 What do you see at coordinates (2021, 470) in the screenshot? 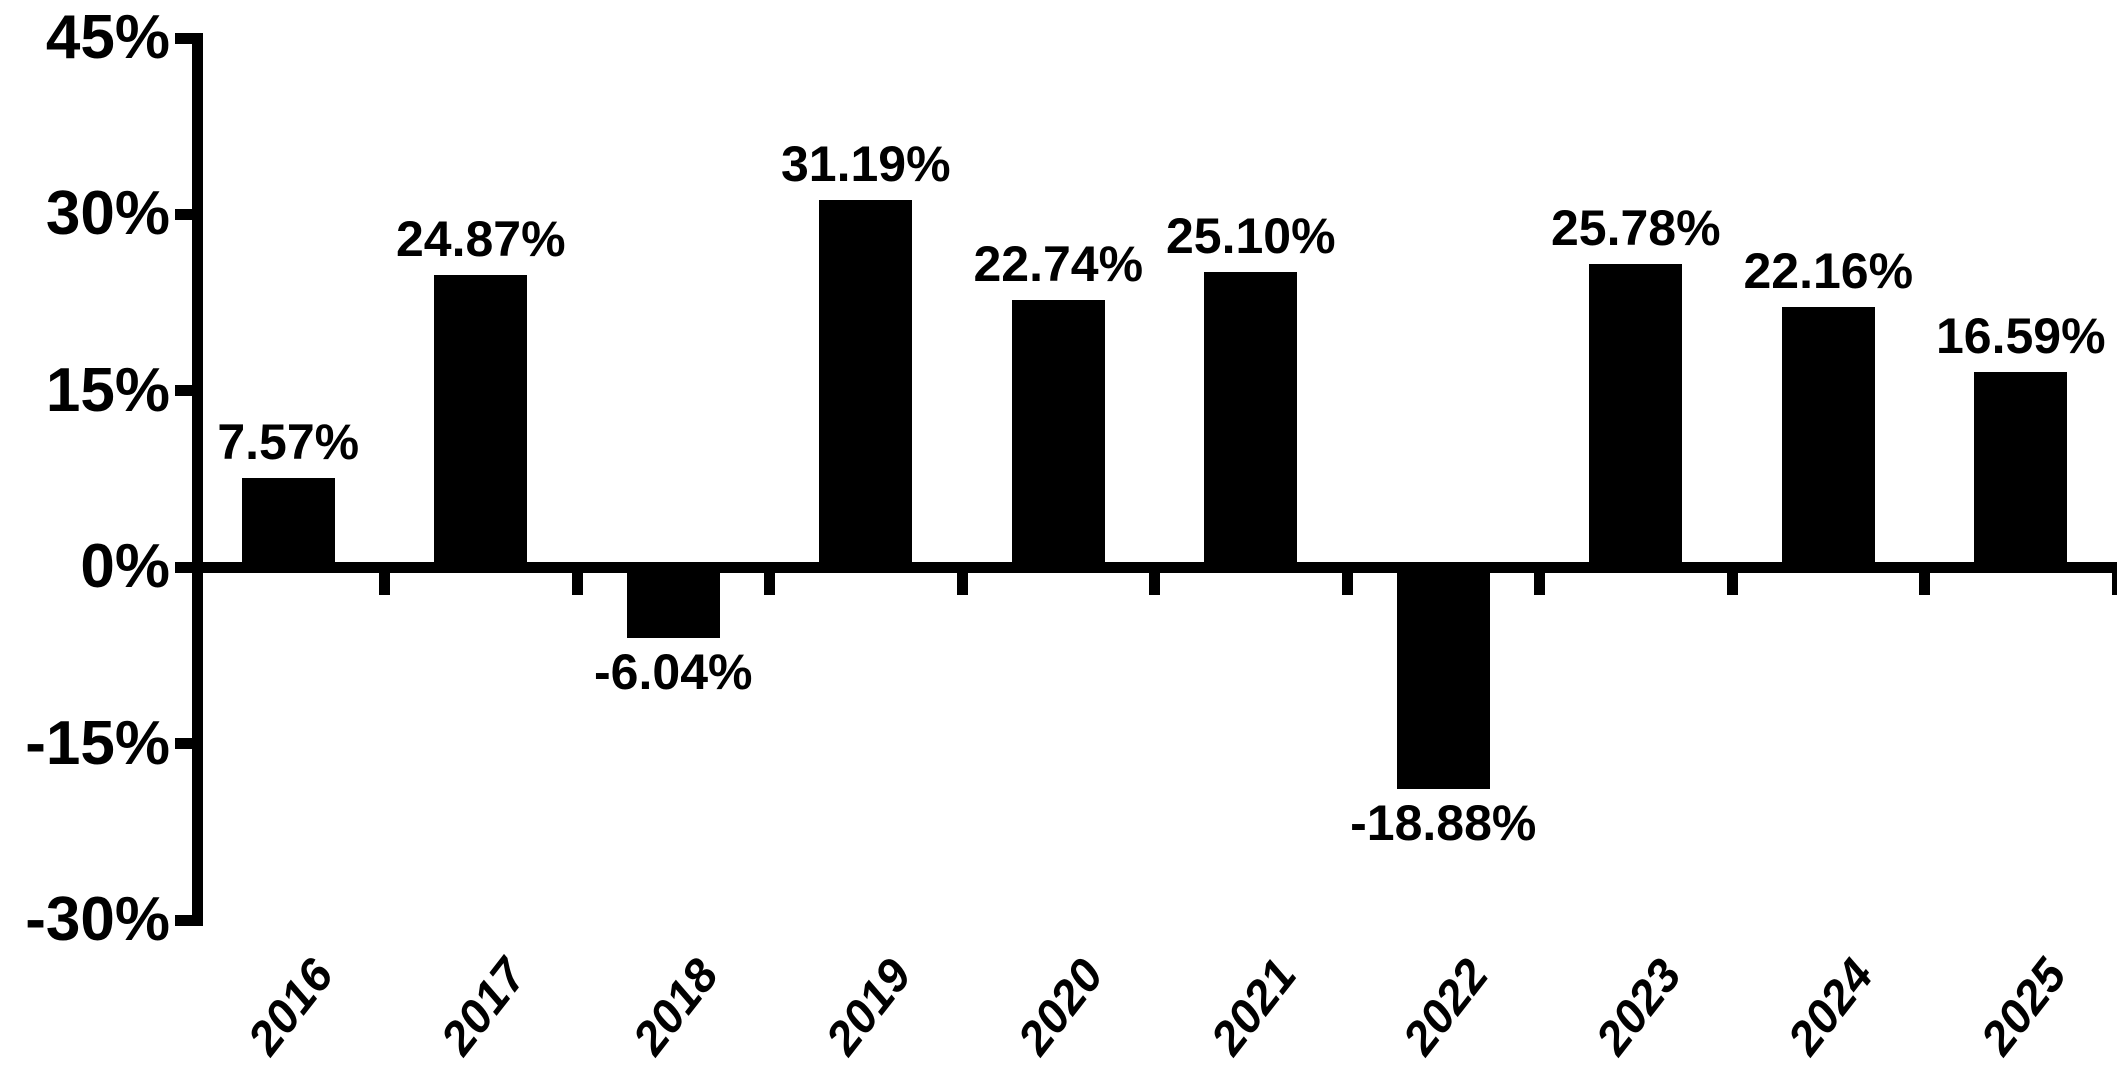
I see `bar-2025` at bounding box center [2021, 470].